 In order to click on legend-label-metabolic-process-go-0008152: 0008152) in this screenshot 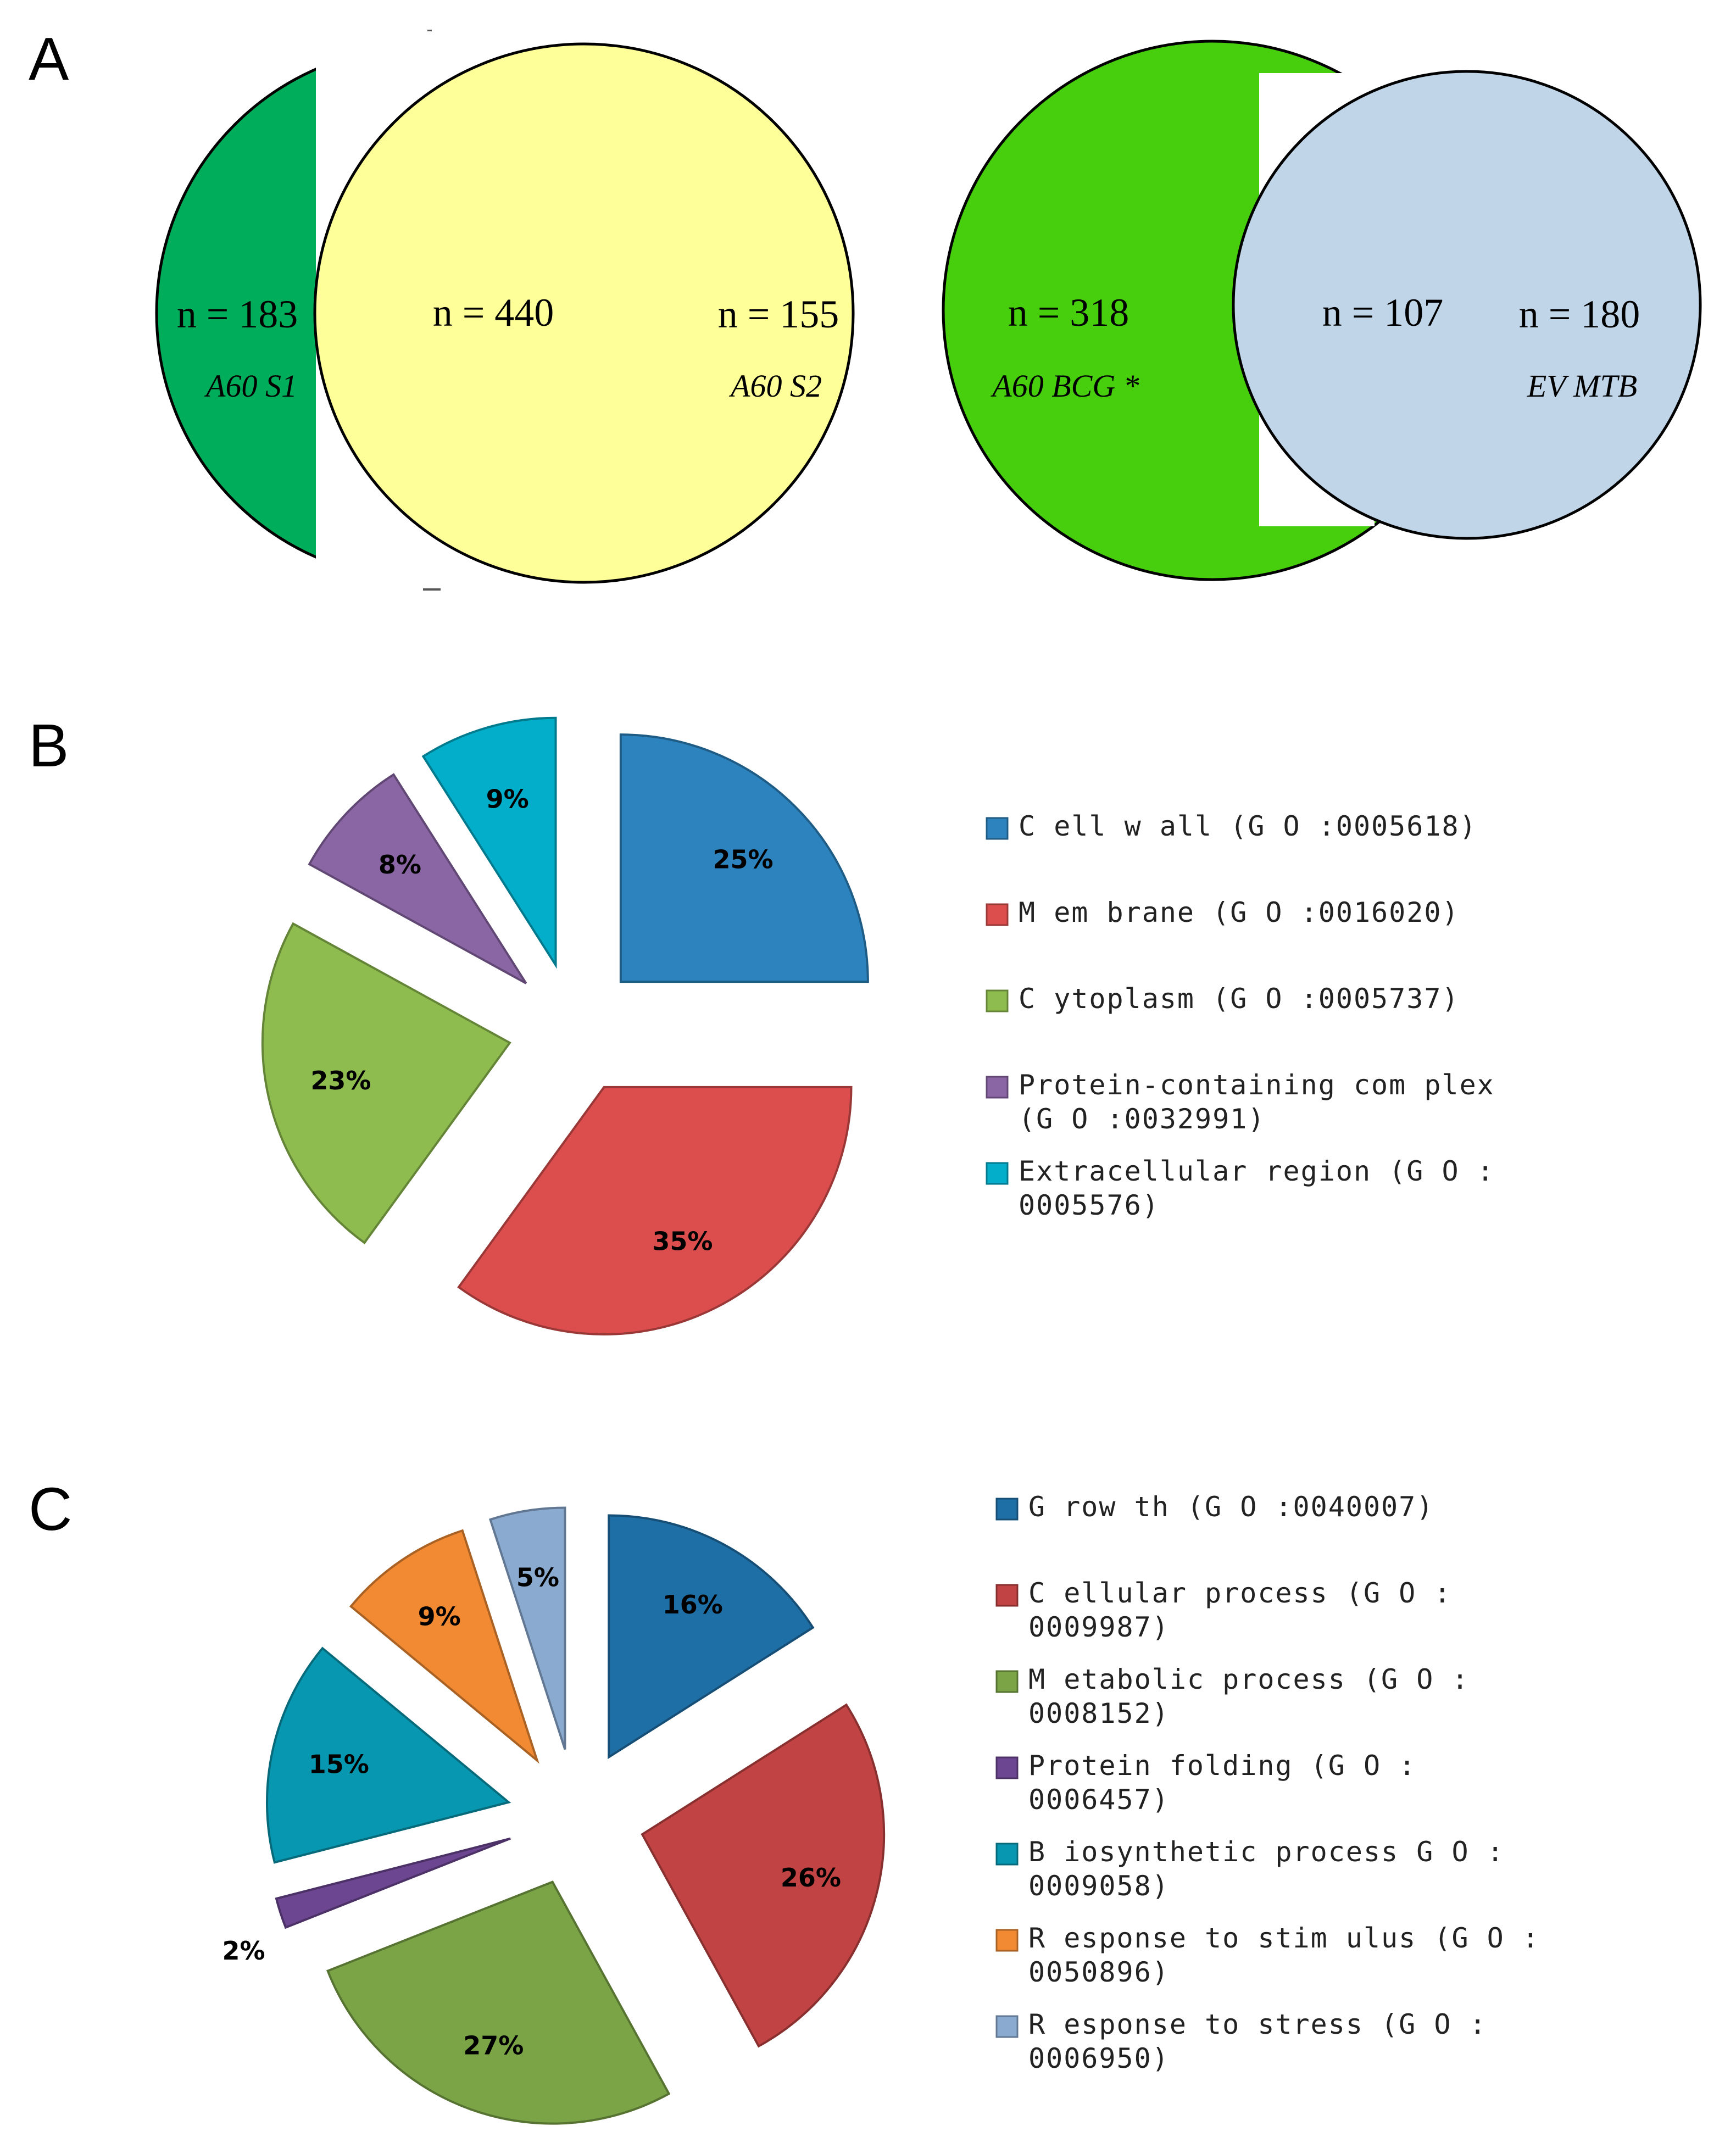, I will do `click(1099, 1713)`.